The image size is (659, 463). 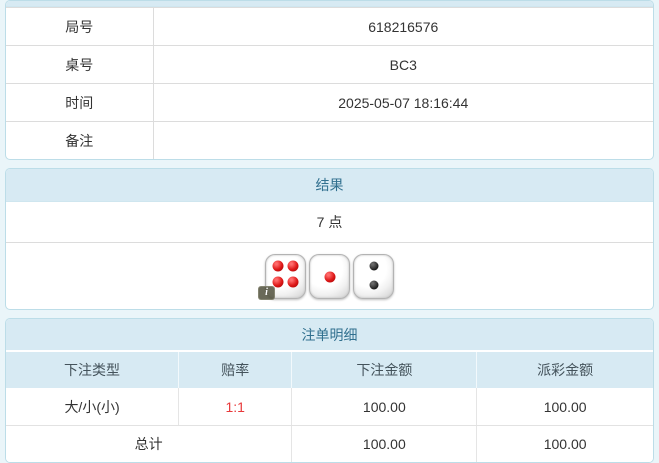 I want to click on bet-type-value: 大/小(小), so click(x=92, y=406).